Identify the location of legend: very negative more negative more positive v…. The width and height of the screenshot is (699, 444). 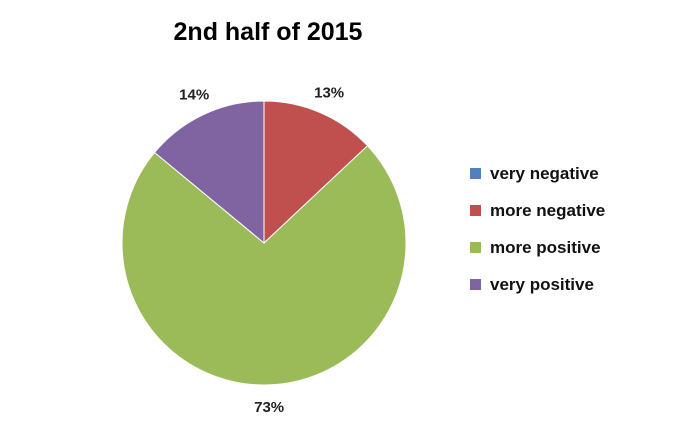
(537, 229).